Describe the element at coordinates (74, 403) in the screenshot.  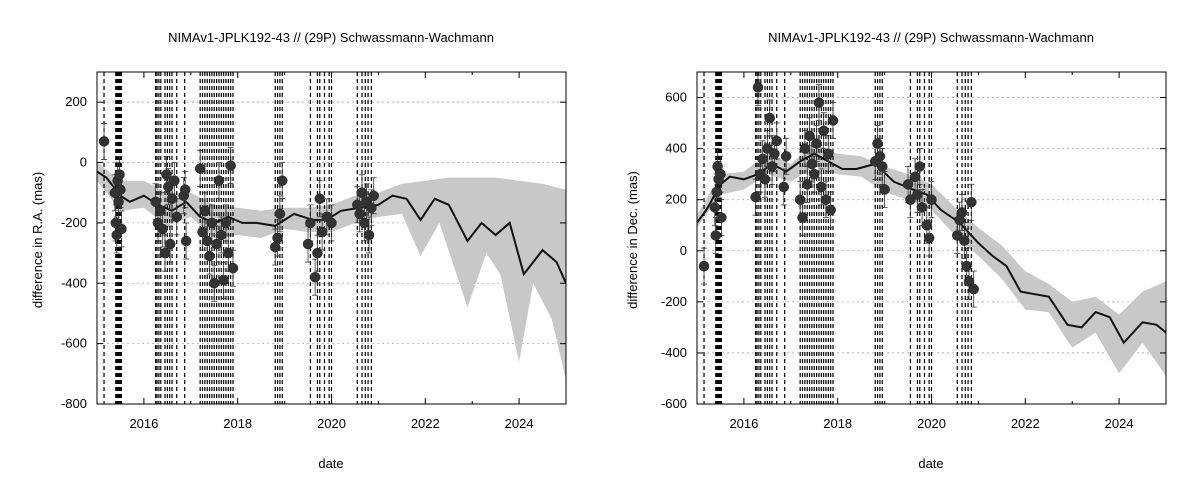
I see `y-tick-label: -800` at that location.